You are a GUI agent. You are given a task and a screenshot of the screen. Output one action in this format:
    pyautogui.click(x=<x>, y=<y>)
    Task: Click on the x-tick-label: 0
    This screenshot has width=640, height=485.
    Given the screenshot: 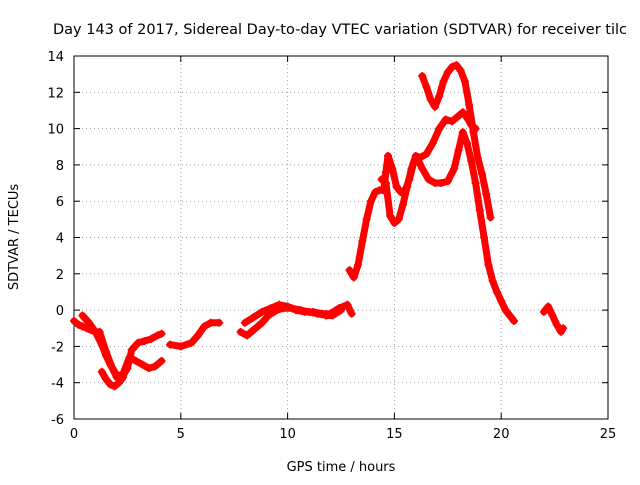 What is the action you would take?
    pyautogui.click(x=74, y=434)
    